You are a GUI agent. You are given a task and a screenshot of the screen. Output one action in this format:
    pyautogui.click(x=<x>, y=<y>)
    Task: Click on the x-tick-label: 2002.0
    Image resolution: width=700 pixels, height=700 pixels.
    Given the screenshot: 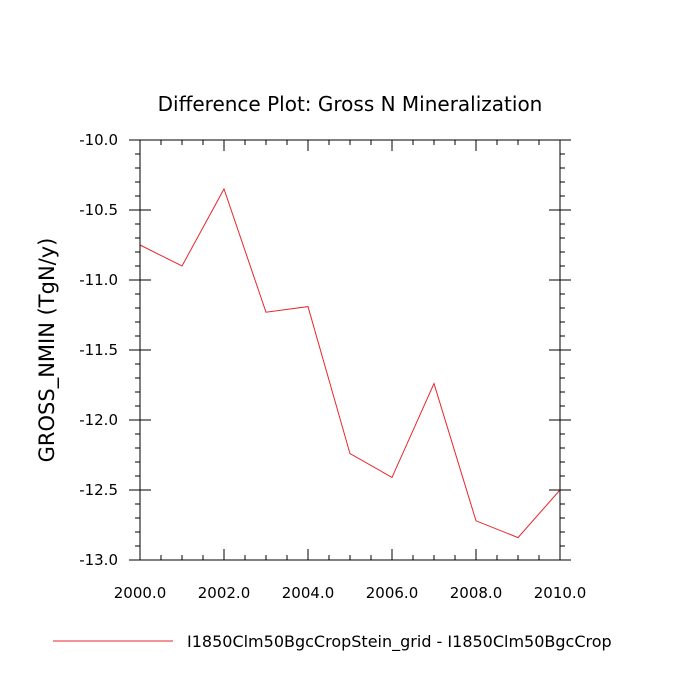 What is the action you would take?
    pyautogui.click(x=224, y=593)
    